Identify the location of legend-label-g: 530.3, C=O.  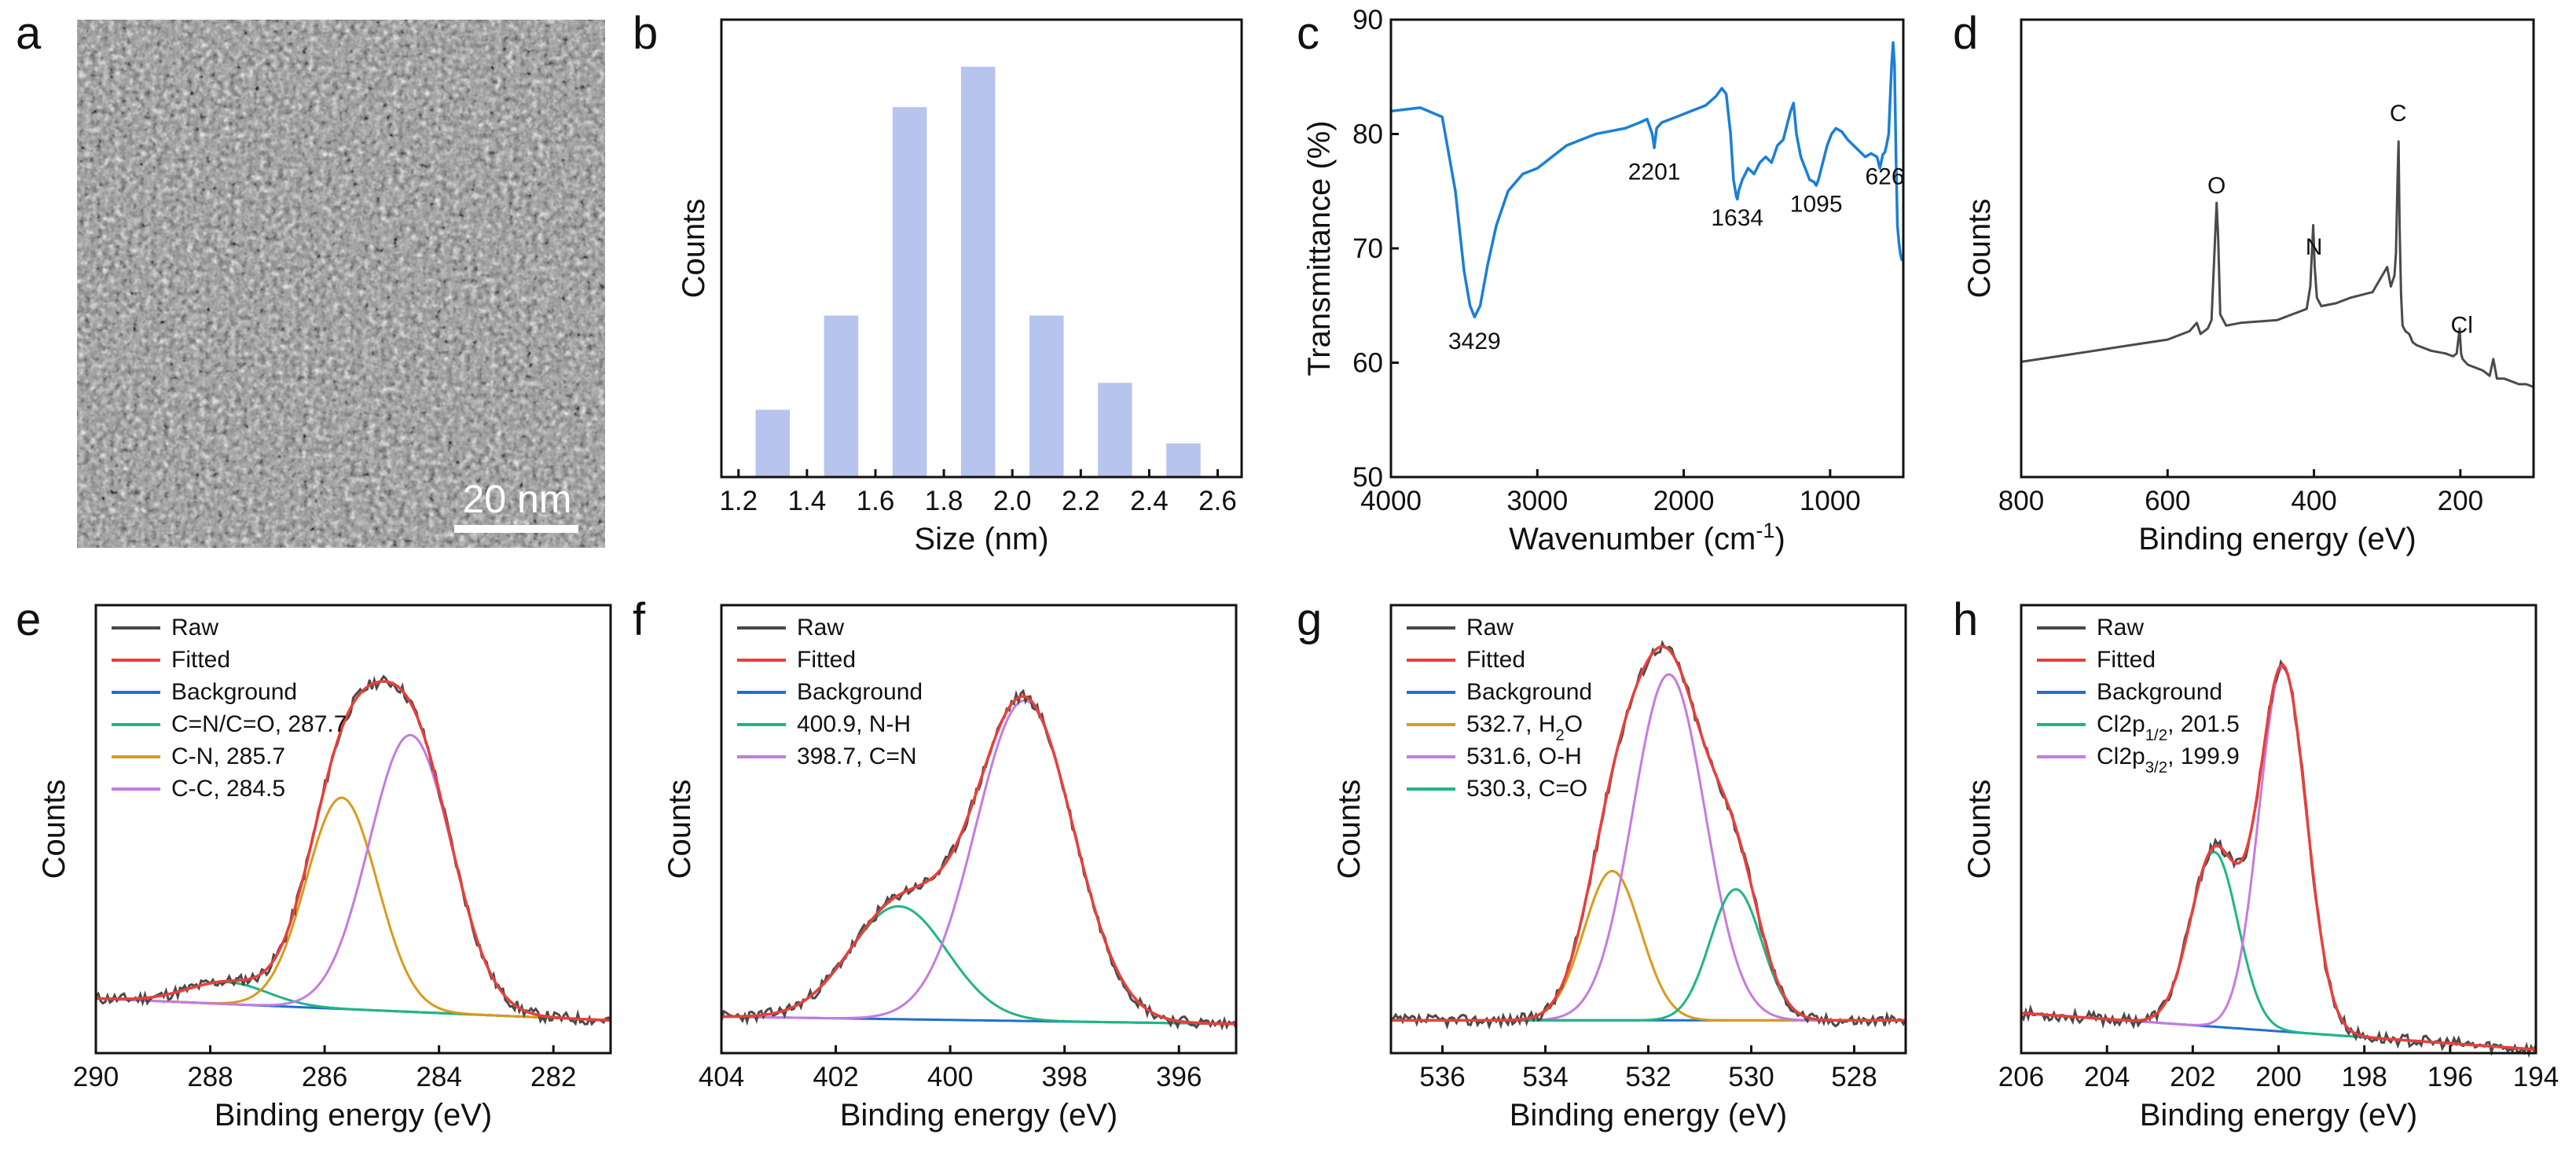
(1526, 789).